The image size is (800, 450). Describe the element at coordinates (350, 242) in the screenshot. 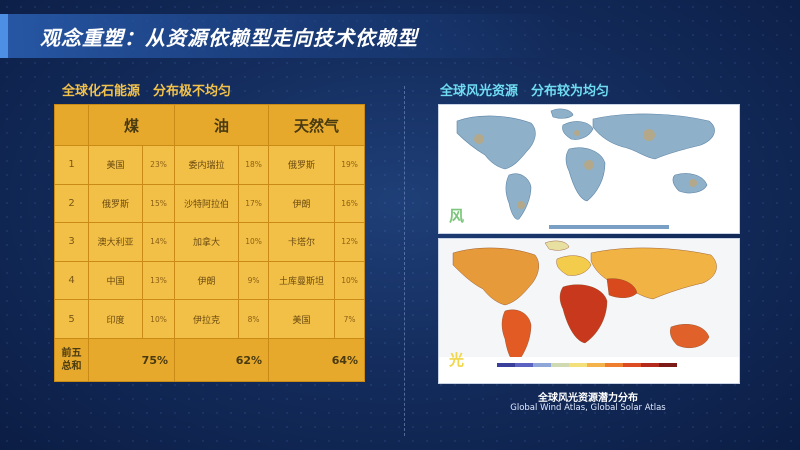

I see `gas-share: 12%` at that location.